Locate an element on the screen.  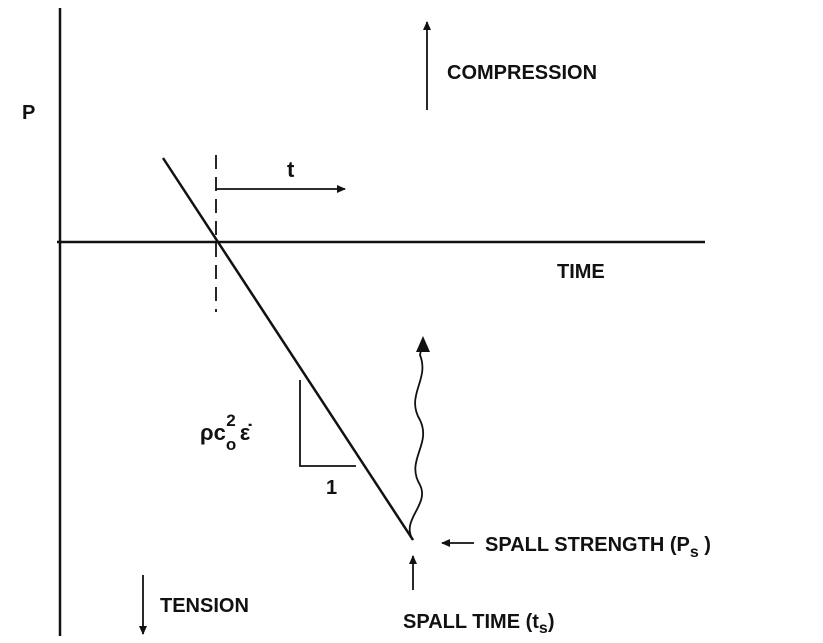
wave is located at coordinates (416, 442).